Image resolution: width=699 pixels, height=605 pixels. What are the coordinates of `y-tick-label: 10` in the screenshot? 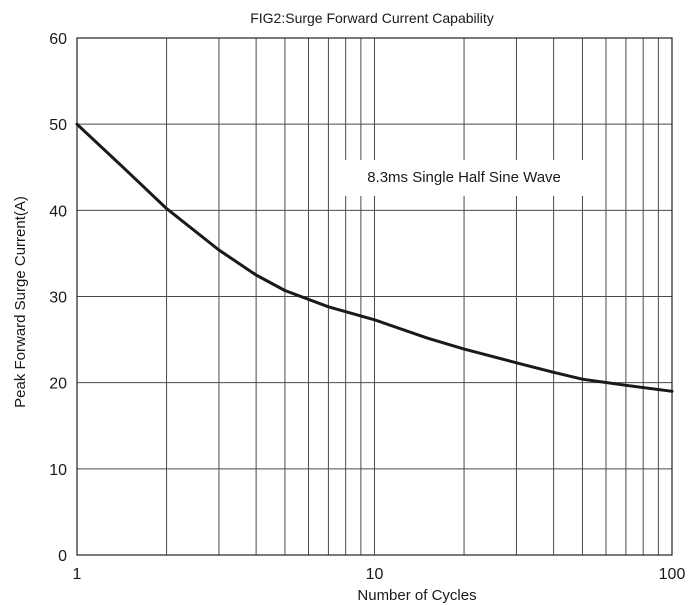 It's located at (58, 470).